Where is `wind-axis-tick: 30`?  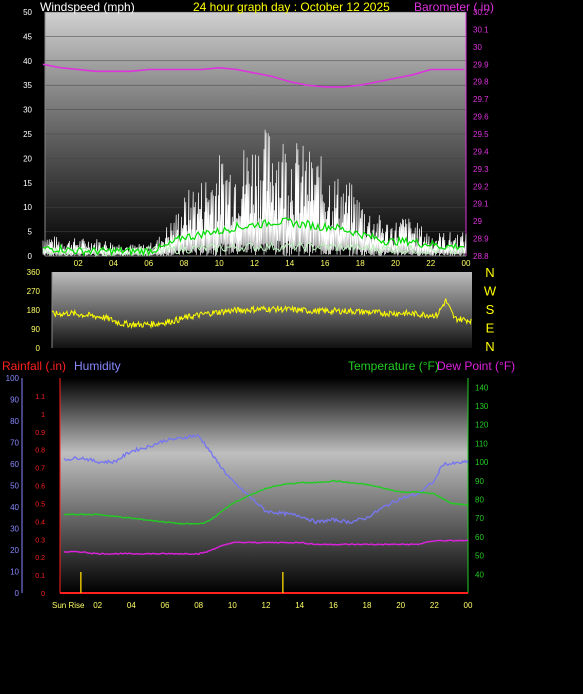
wind-axis-tick: 30 is located at coordinates (27, 110).